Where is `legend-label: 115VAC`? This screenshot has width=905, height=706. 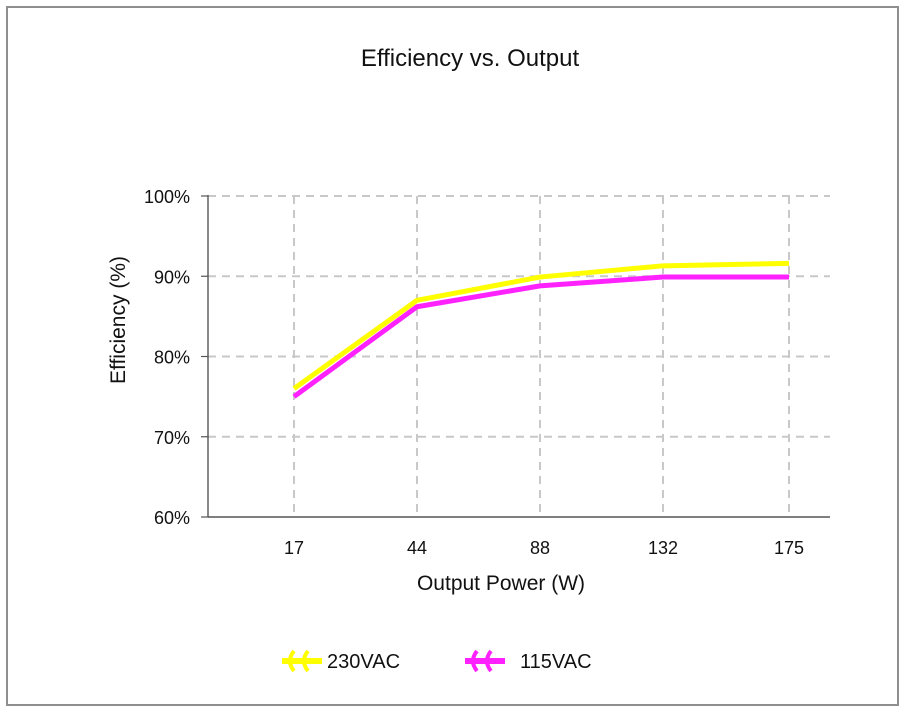
legend-label: 115VAC is located at coordinates (556, 662).